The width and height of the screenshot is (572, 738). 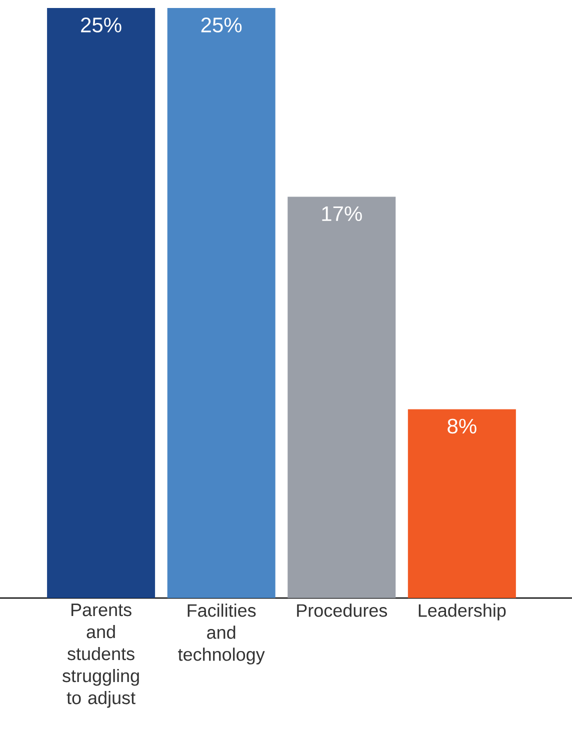 I want to click on data-label: 8%, so click(x=462, y=426).